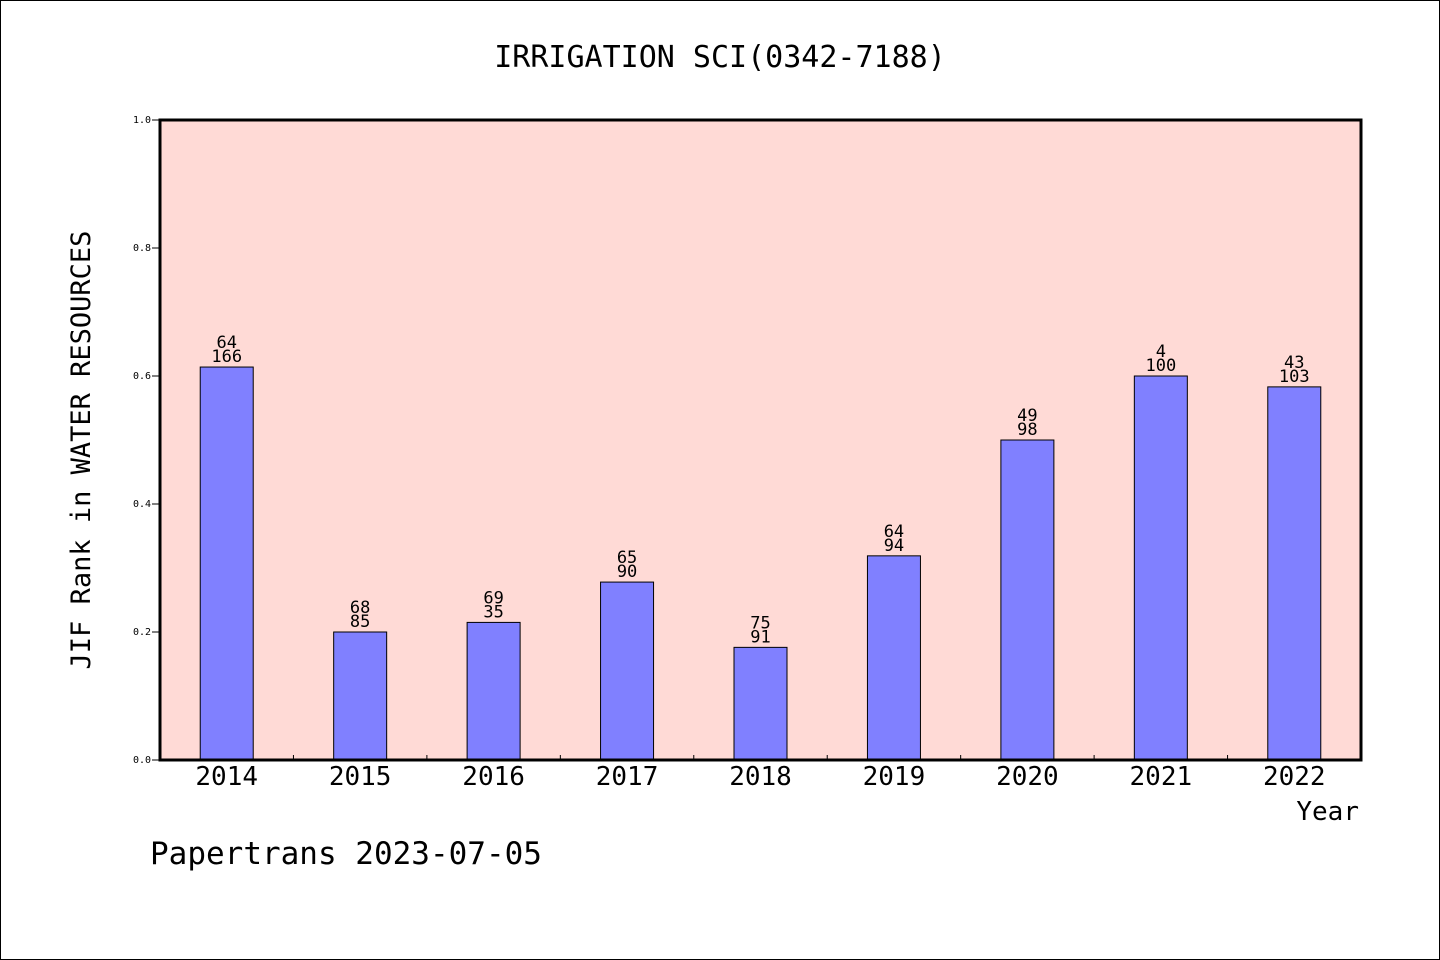  What do you see at coordinates (627, 558) in the screenshot?
I see `bar-label-rank: 65` at bounding box center [627, 558].